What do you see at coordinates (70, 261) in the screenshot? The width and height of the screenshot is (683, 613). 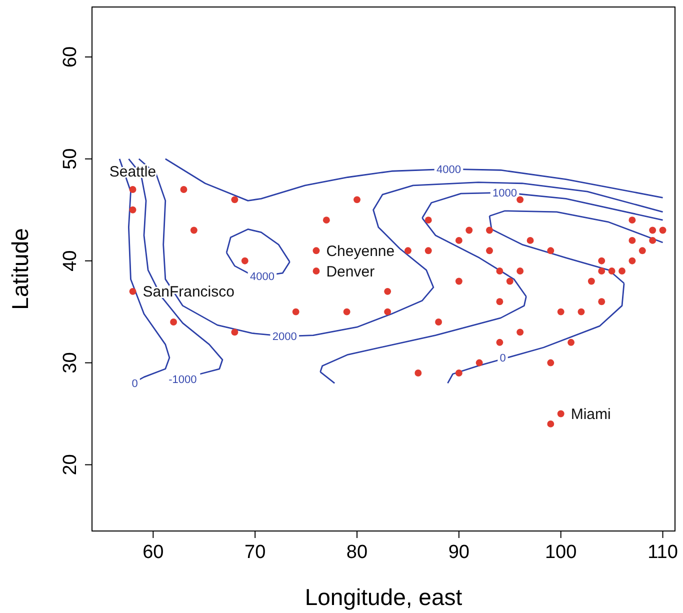 I see `y-tick-label: 40` at bounding box center [70, 261].